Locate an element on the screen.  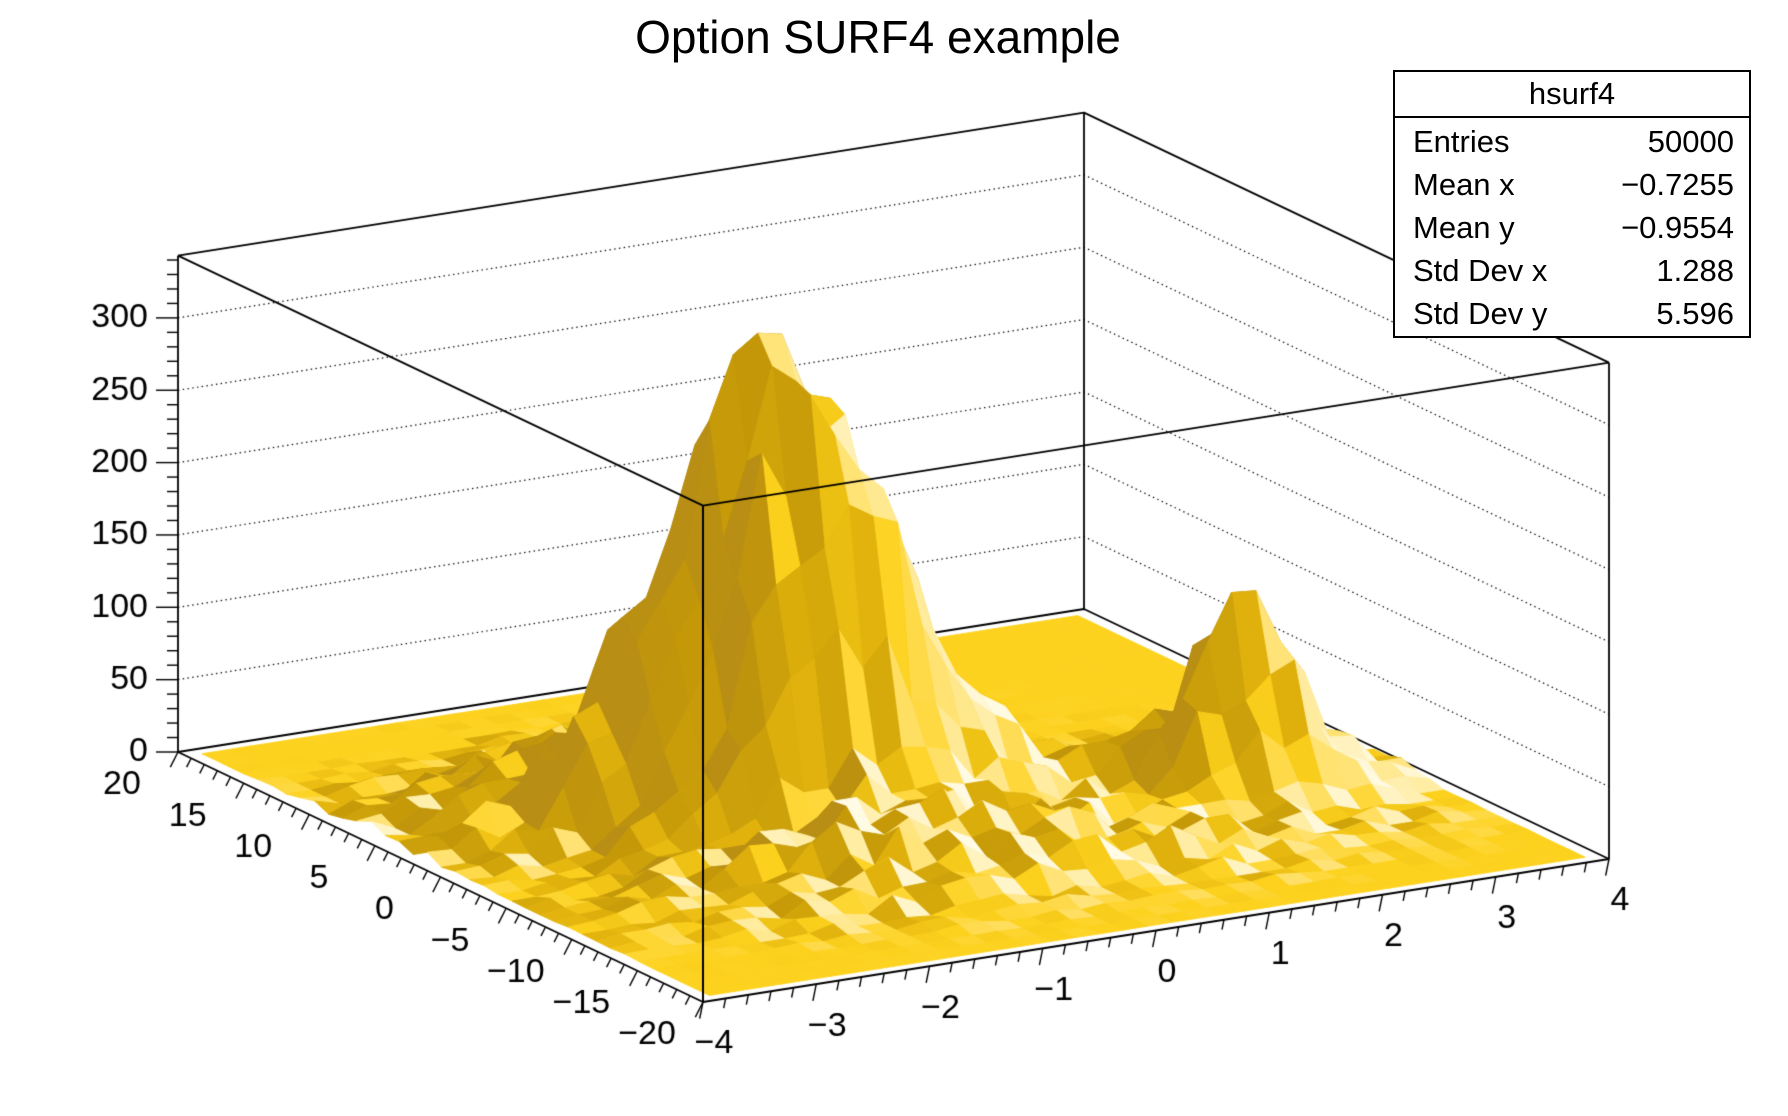
stats-row: Mean y −0.9554 is located at coordinates (1573, 227).